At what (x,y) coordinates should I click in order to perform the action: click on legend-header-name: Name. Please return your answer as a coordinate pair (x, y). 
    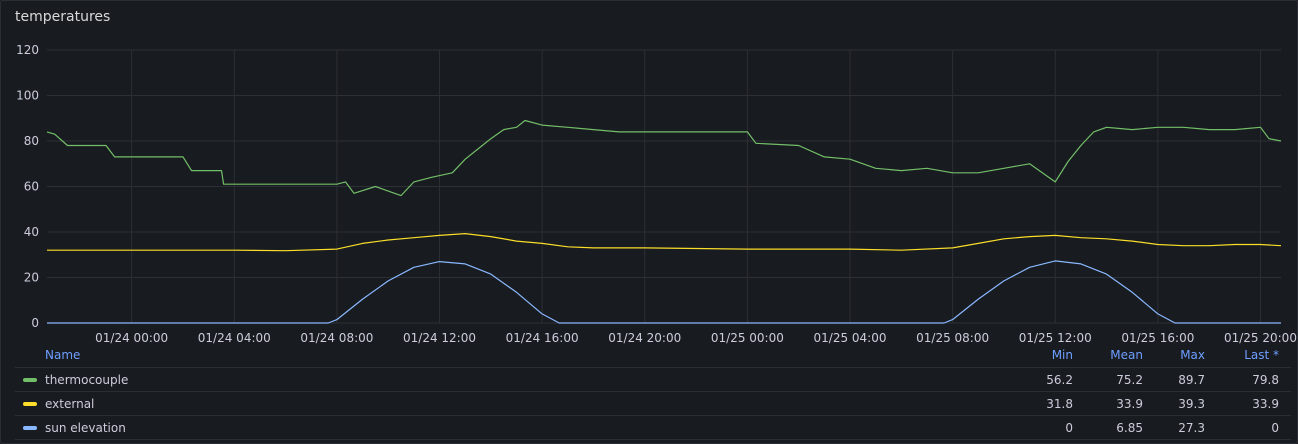
    Looking at the image, I should click on (63, 355).